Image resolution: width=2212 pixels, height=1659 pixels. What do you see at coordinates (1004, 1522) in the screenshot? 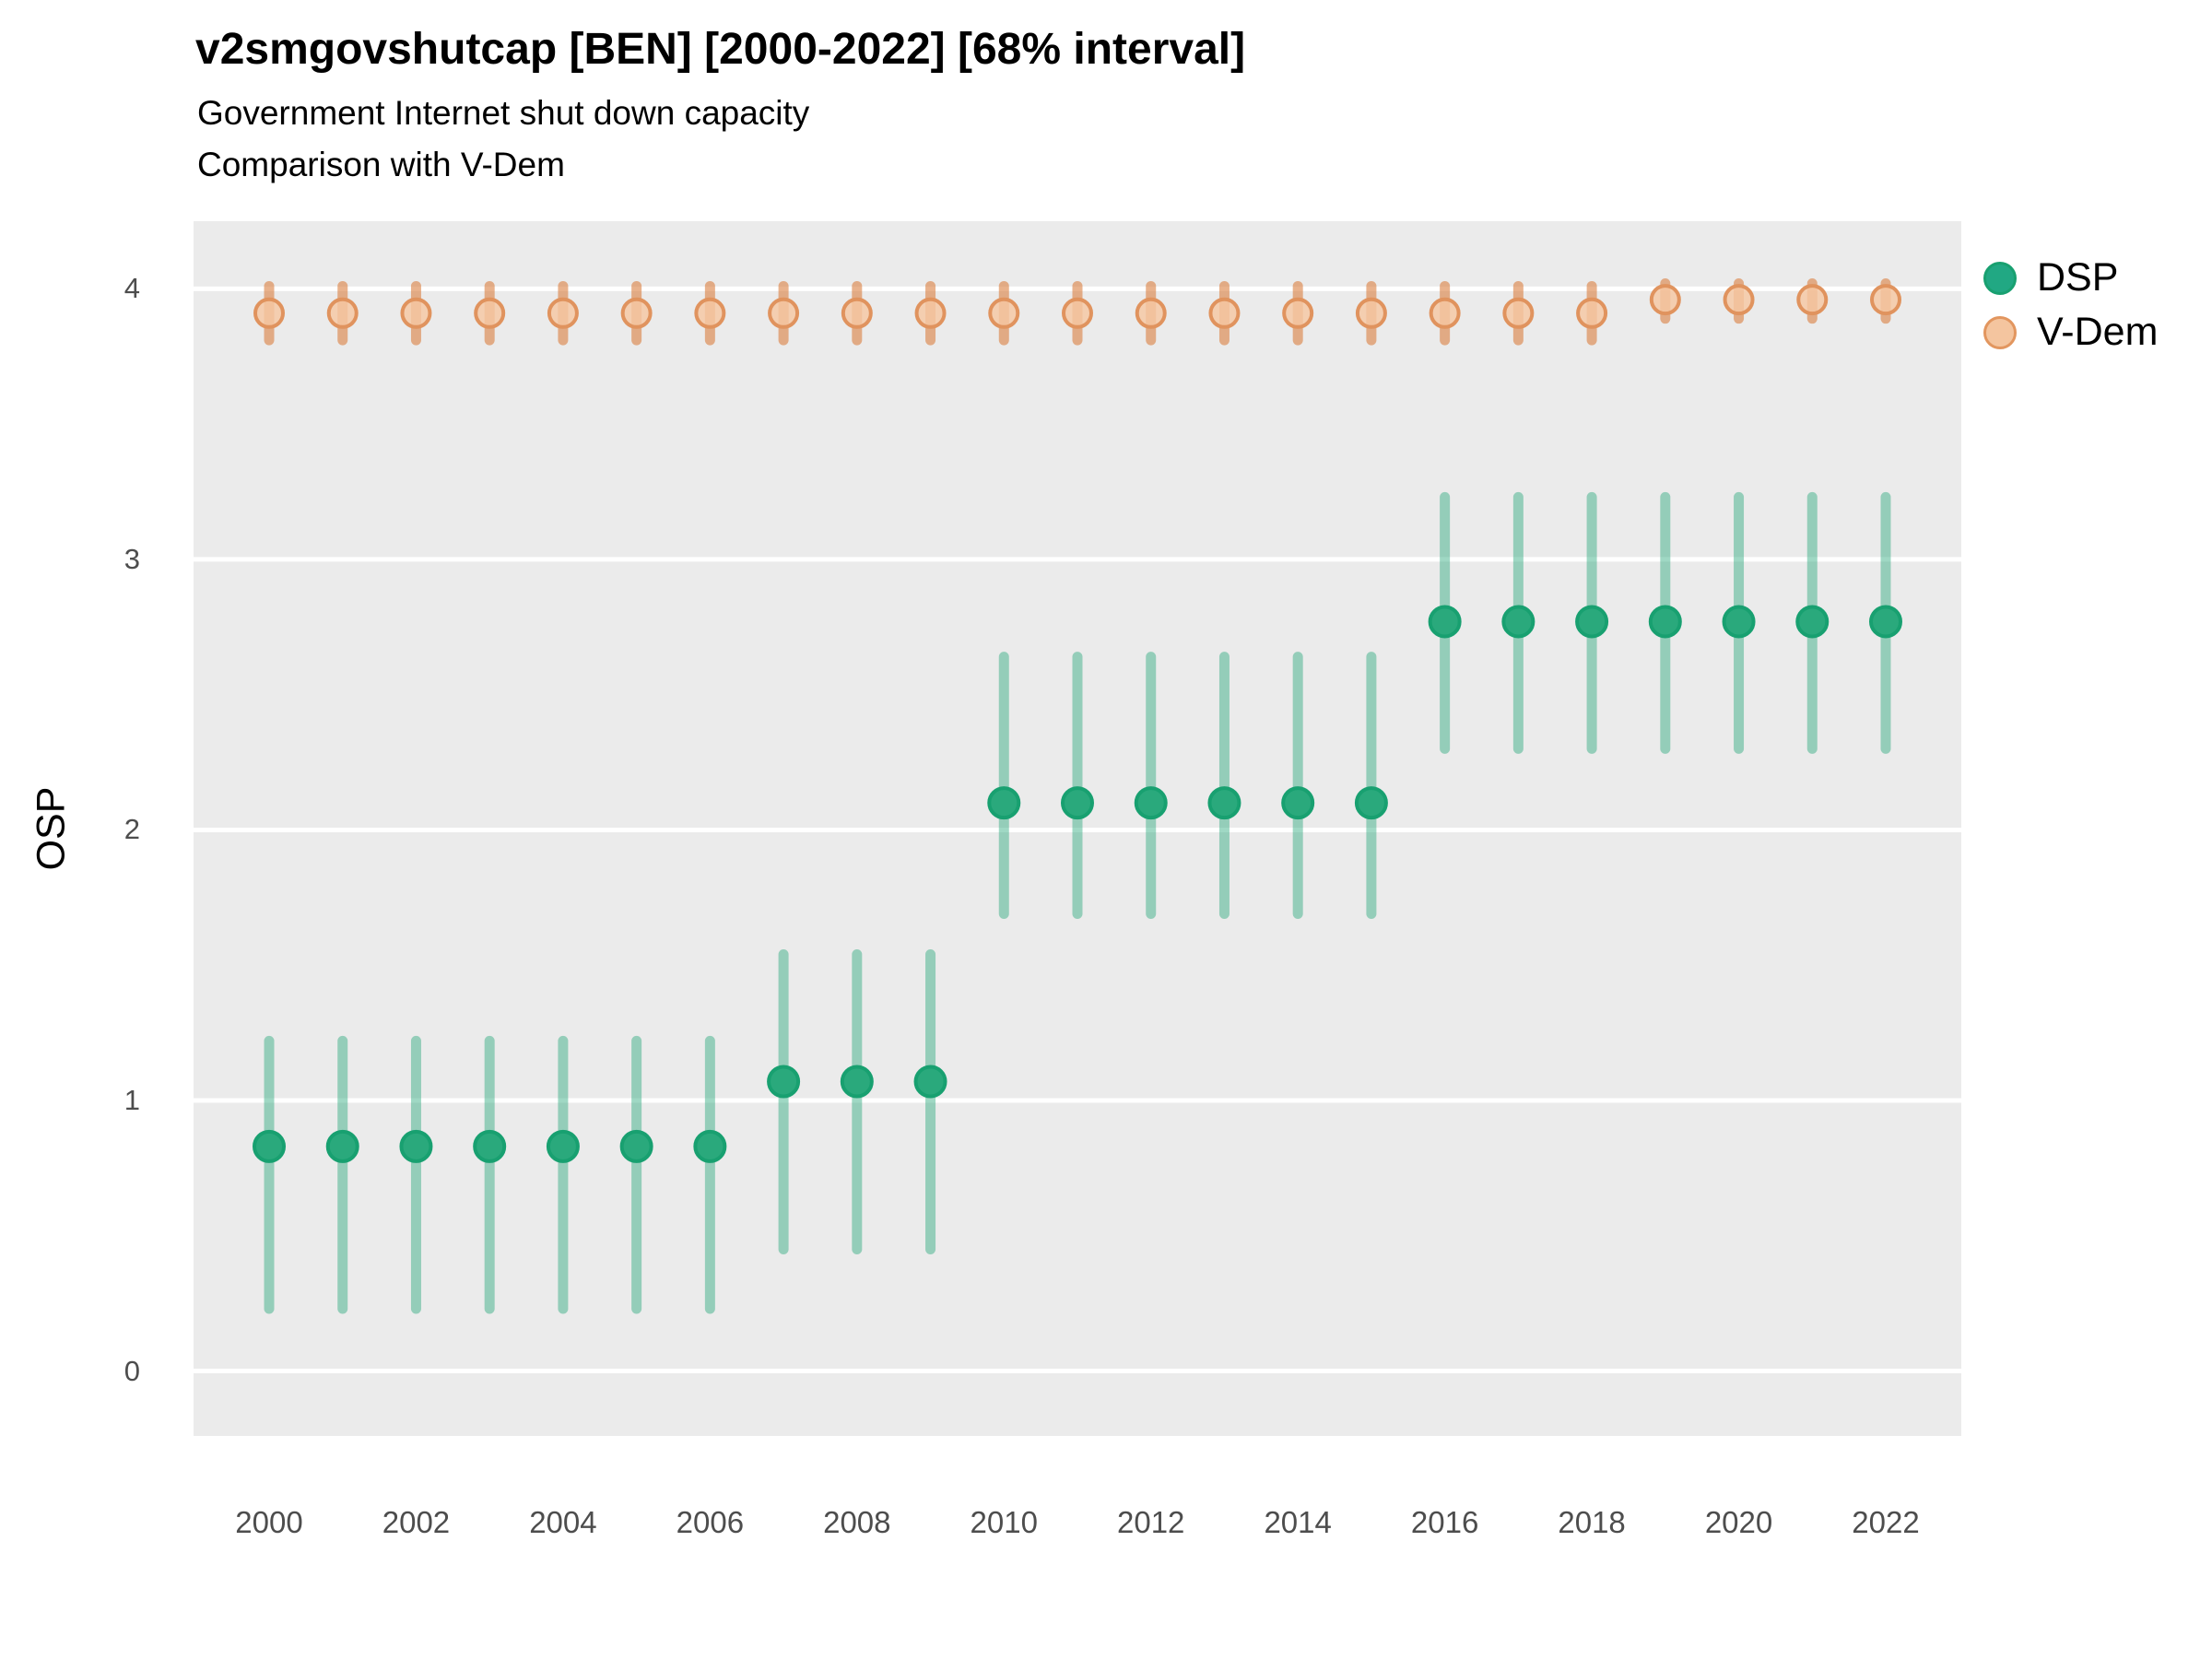
I see `x-tick-label-2010: 2010` at bounding box center [1004, 1522].